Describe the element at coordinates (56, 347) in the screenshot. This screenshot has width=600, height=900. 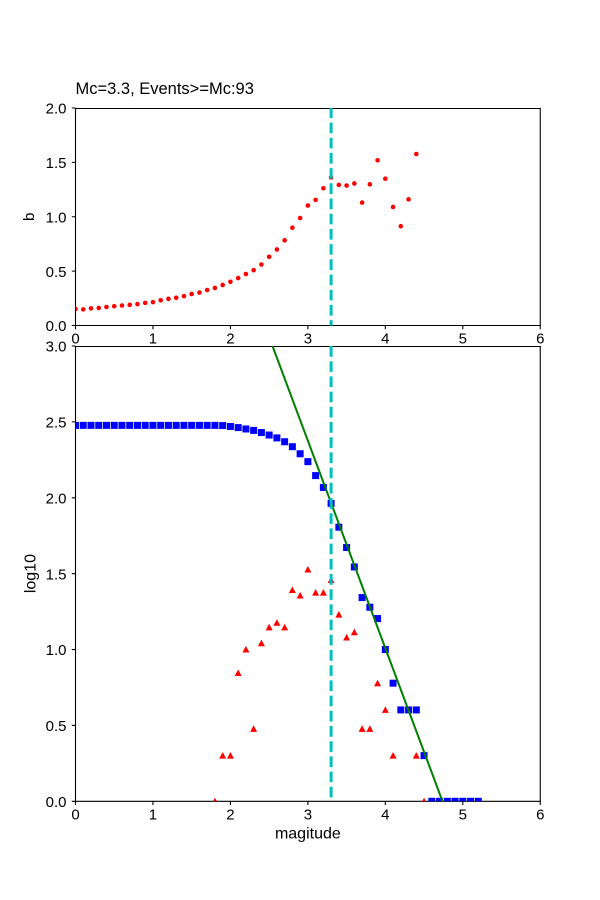
I see `svg-text: 3.0` at that location.